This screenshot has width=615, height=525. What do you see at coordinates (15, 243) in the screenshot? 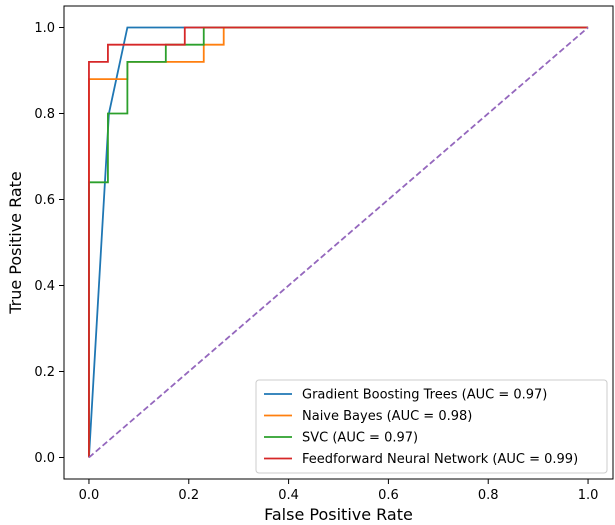
I see `y-axis-title: True Positive Rate` at bounding box center [15, 243].